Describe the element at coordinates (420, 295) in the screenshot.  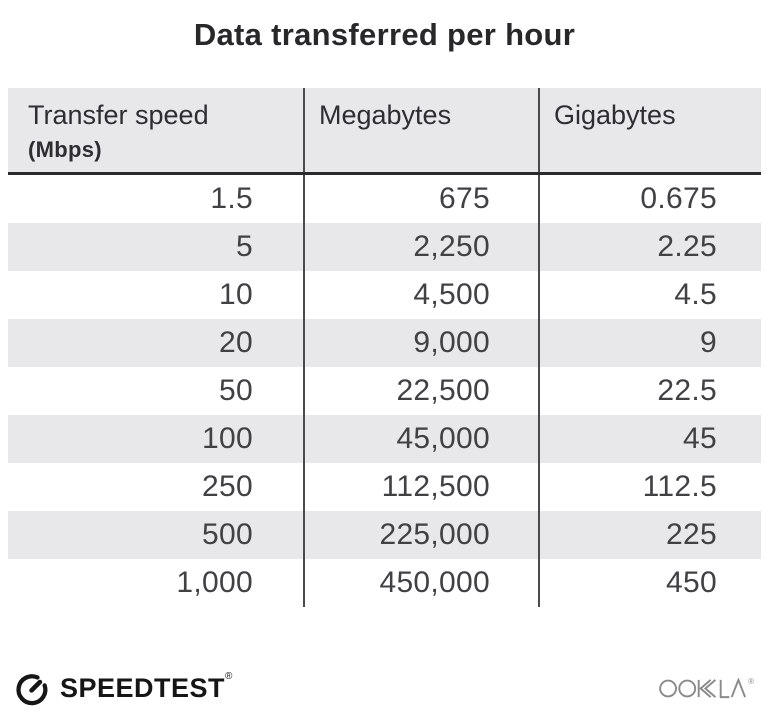
I see `cell-megabytes: 4,500` at that location.